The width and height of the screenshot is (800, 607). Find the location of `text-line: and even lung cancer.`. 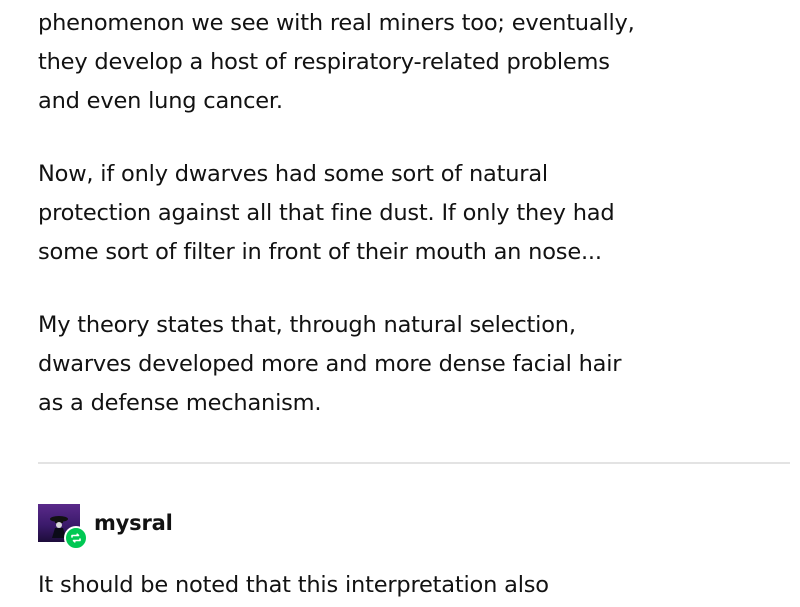

text-line: and even lung cancer. is located at coordinates (160, 101).